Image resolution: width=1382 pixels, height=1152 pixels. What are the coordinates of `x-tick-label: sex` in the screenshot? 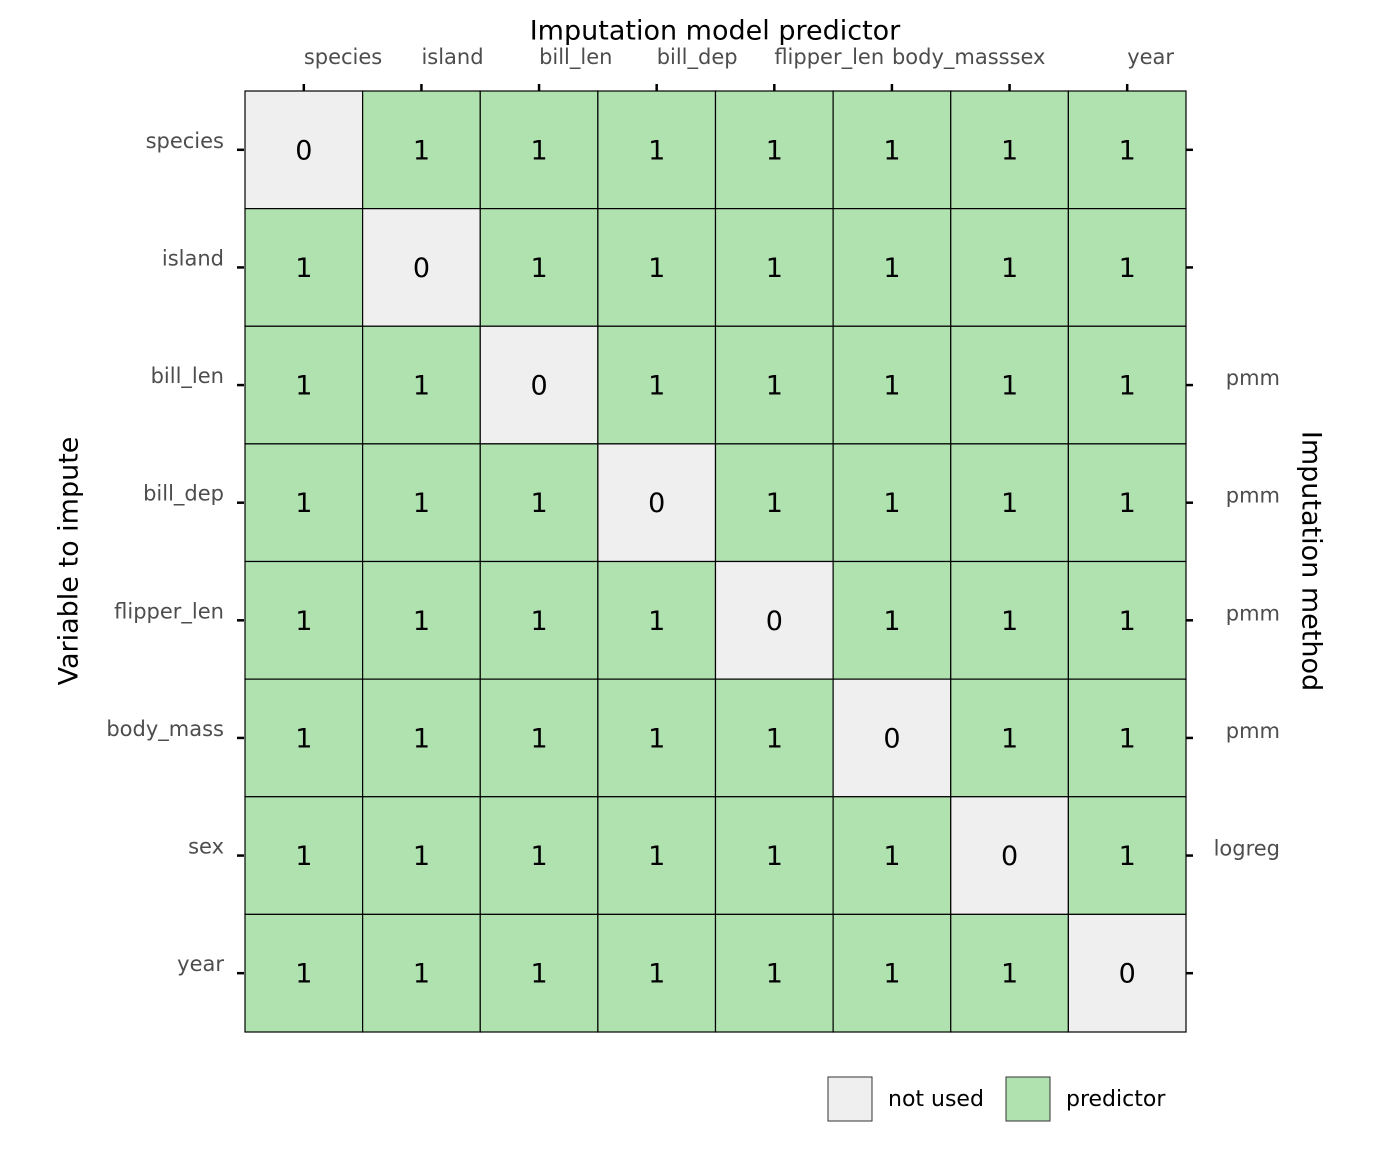 It's located at (1028, 57).